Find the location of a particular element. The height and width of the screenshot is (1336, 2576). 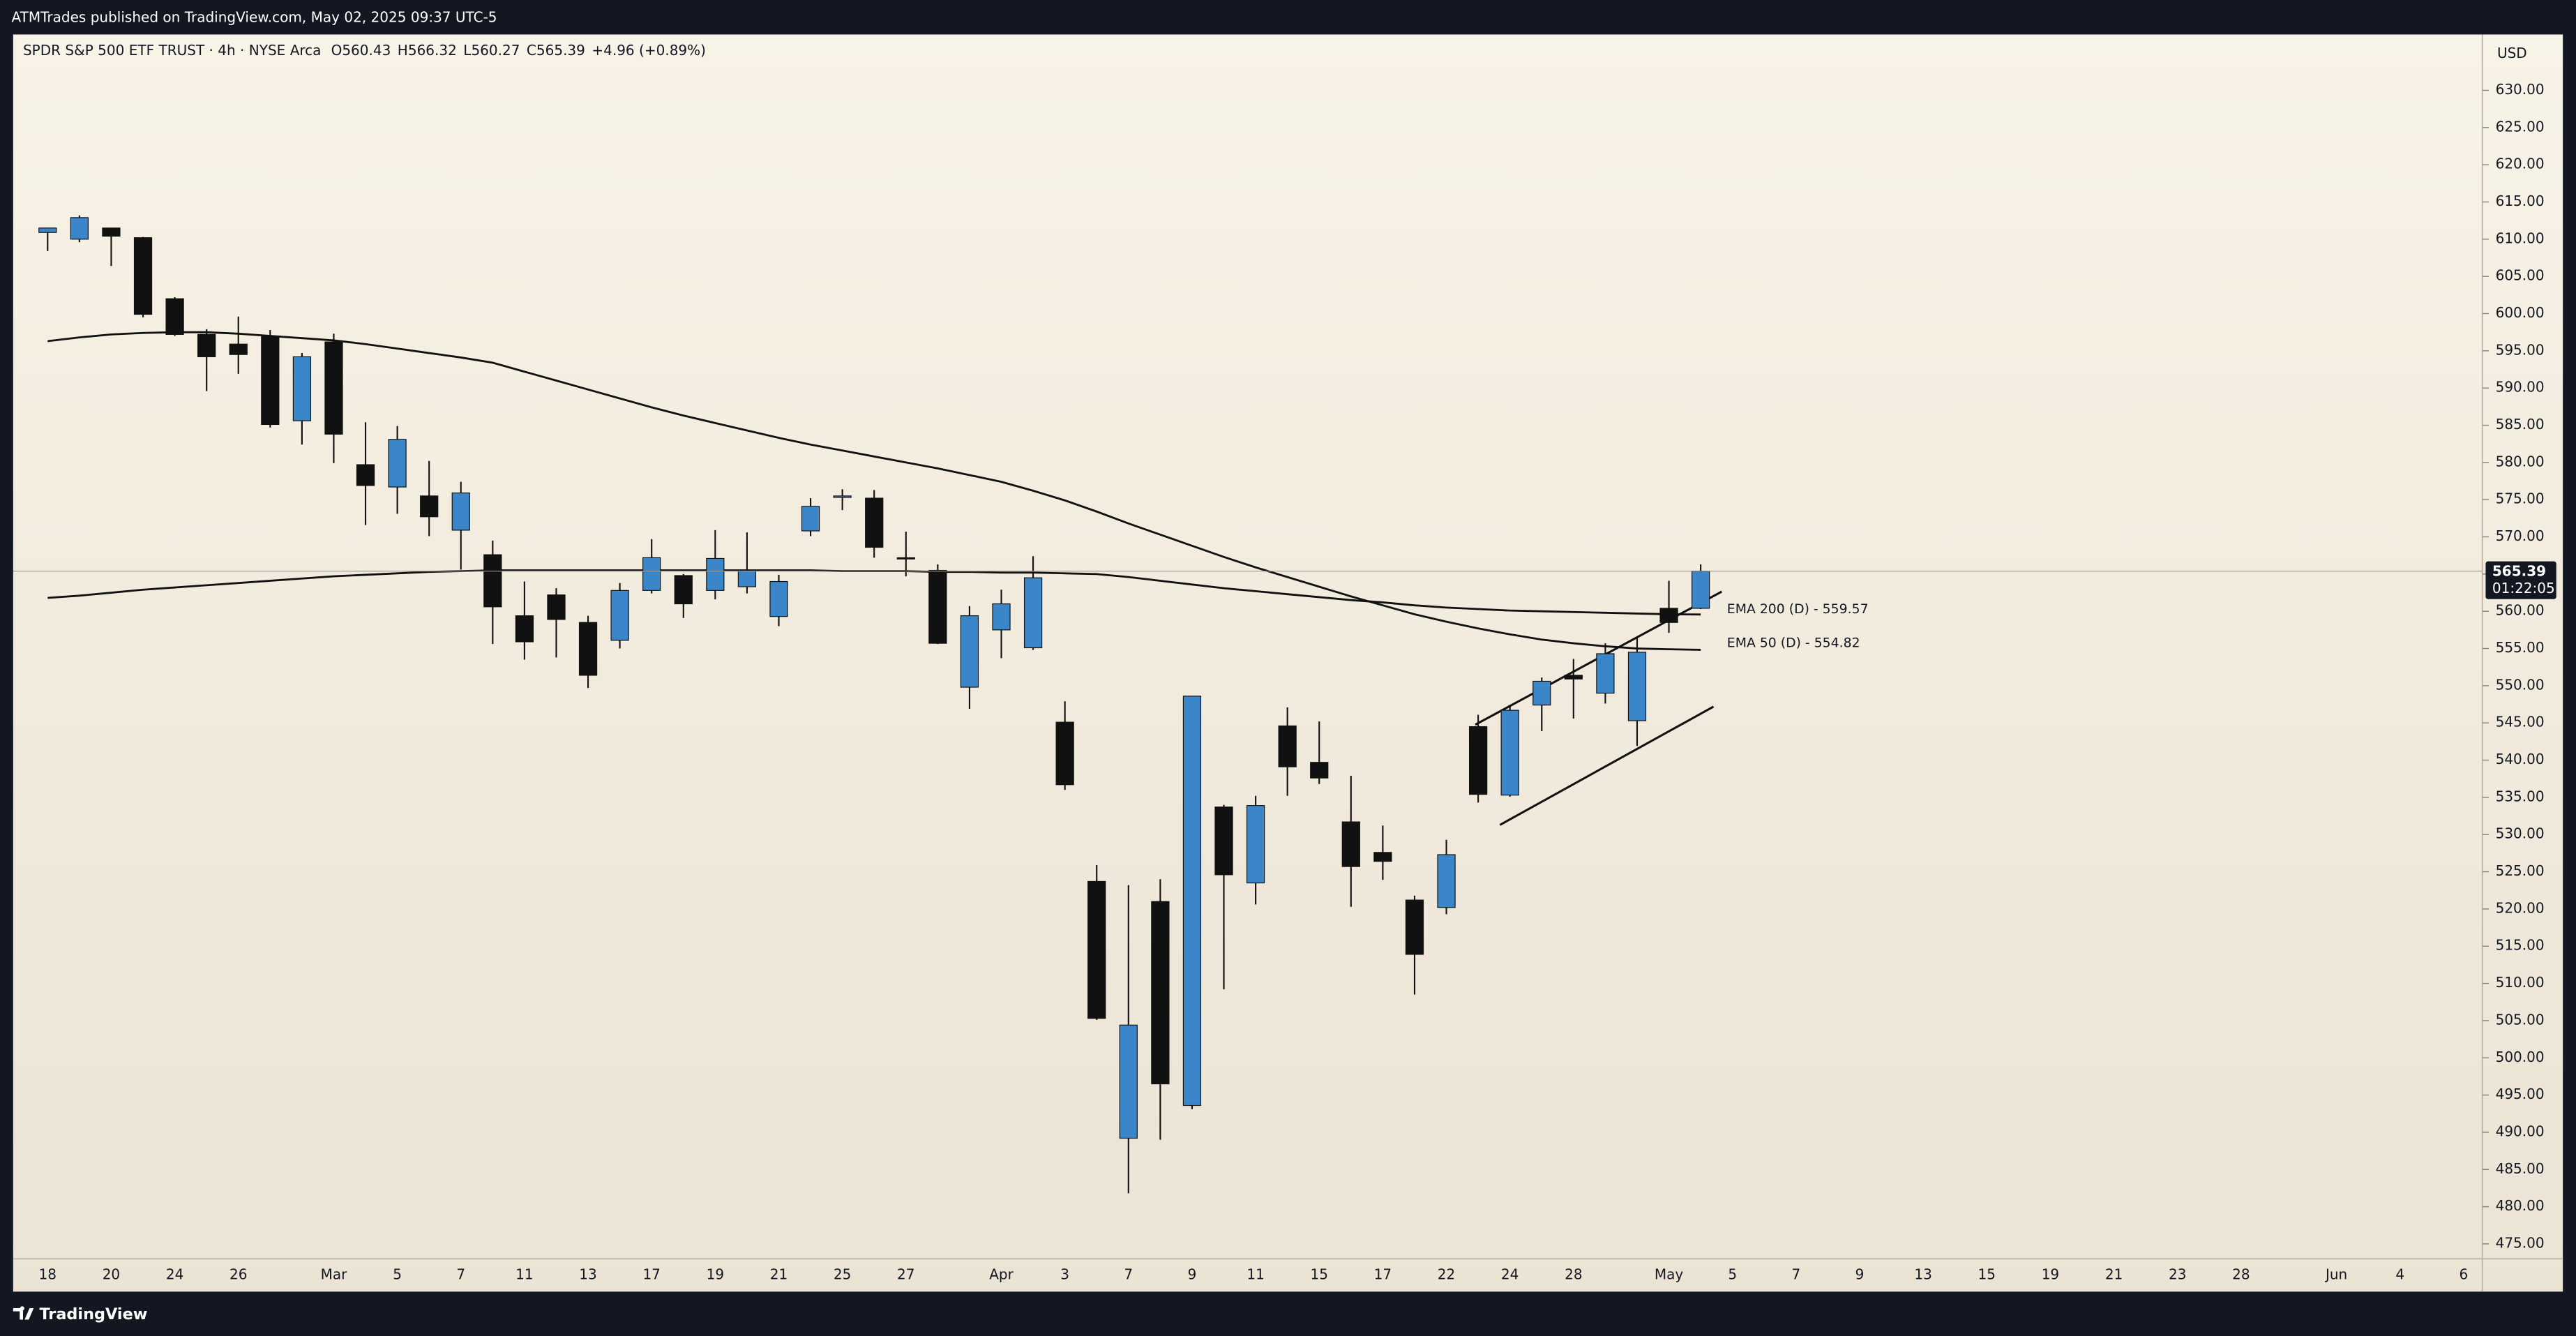

x-tick-label: 3 is located at coordinates (1064, 1274).